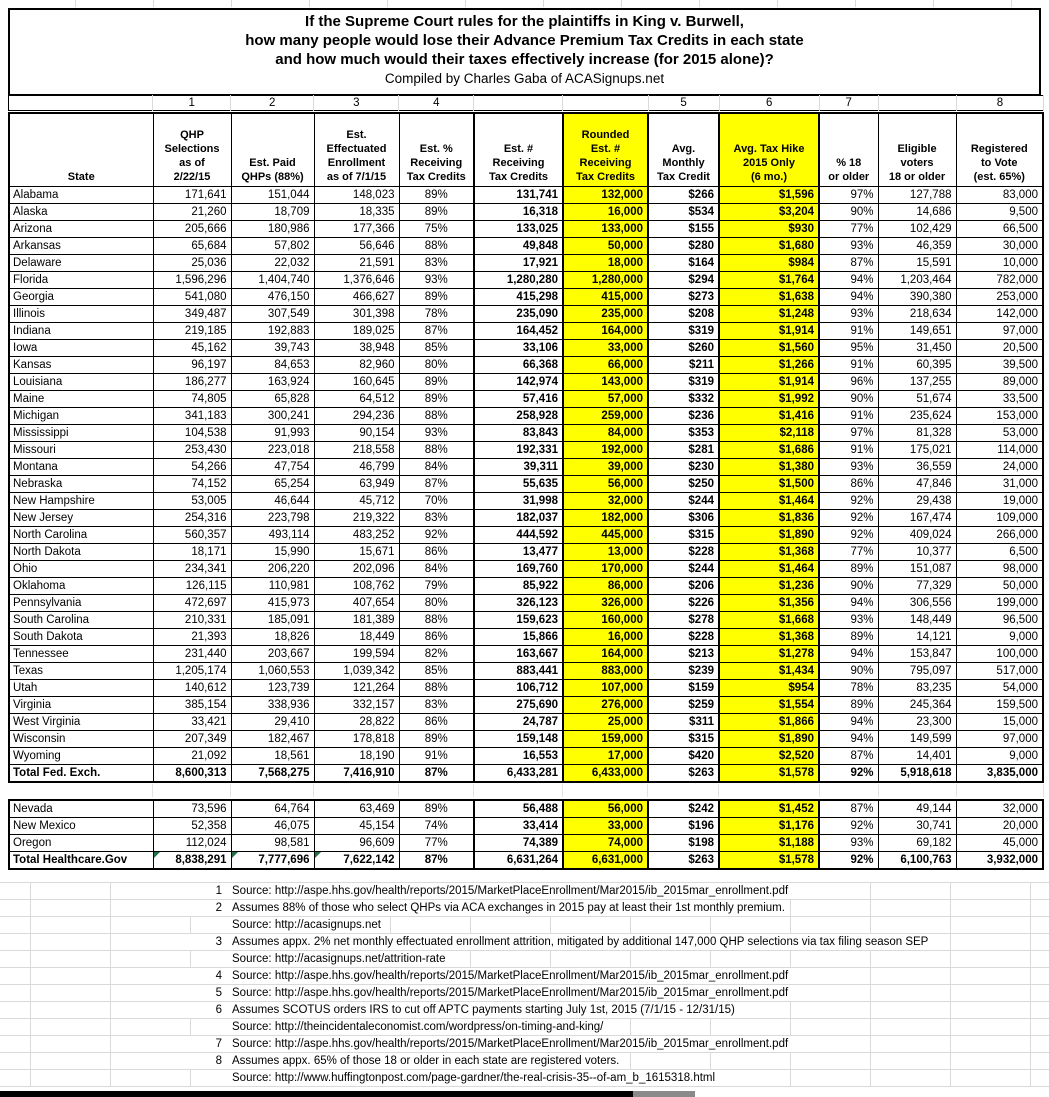 This screenshot has height=1097, width=1049. Describe the element at coordinates (192, 450) in the screenshot. I see `cell: 253,430` at that location.